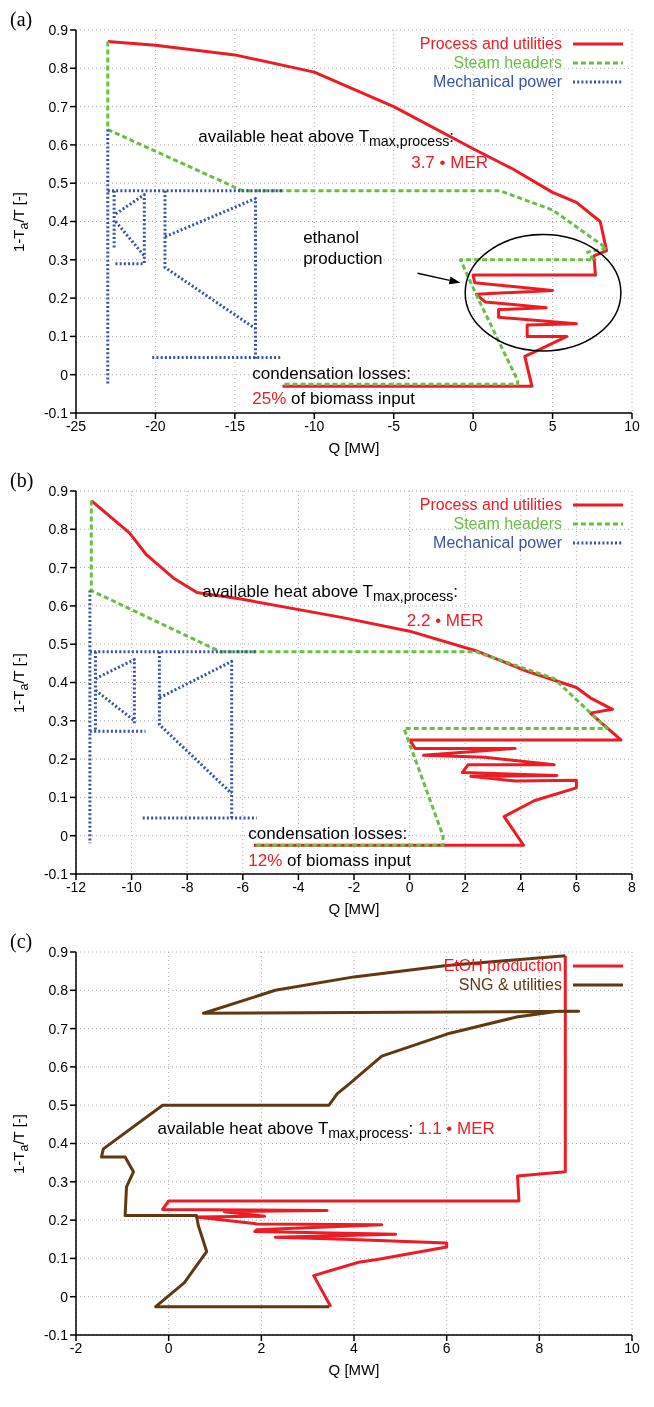 The height and width of the screenshot is (1407, 654). What do you see at coordinates (243, 886) in the screenshot?
I see `x-tick-label: -6` at bounding box center [243, 886].